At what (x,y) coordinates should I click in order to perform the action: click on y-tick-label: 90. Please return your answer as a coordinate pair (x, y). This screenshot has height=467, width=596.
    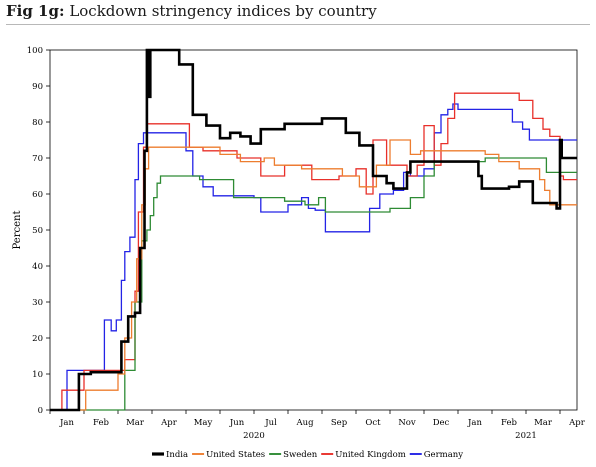
    Looking at the image, I should click on (37, 87).